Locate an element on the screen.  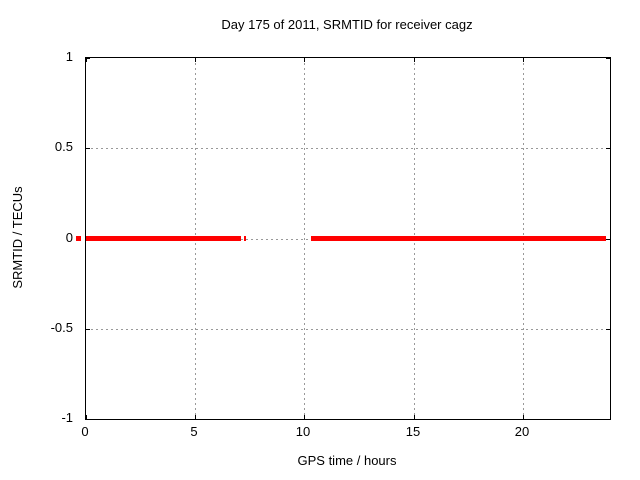
x-tick-label: 20 is located at coordinates (522, 431).